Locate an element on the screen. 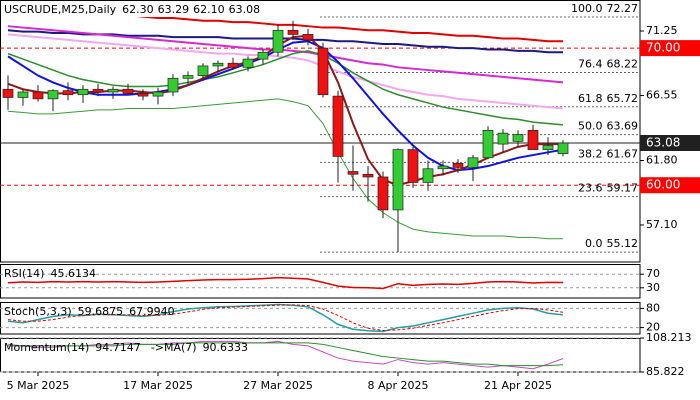 This screenshot has height=400, width=700. y-tick-label: 20 is located at coordinates (653, 327).